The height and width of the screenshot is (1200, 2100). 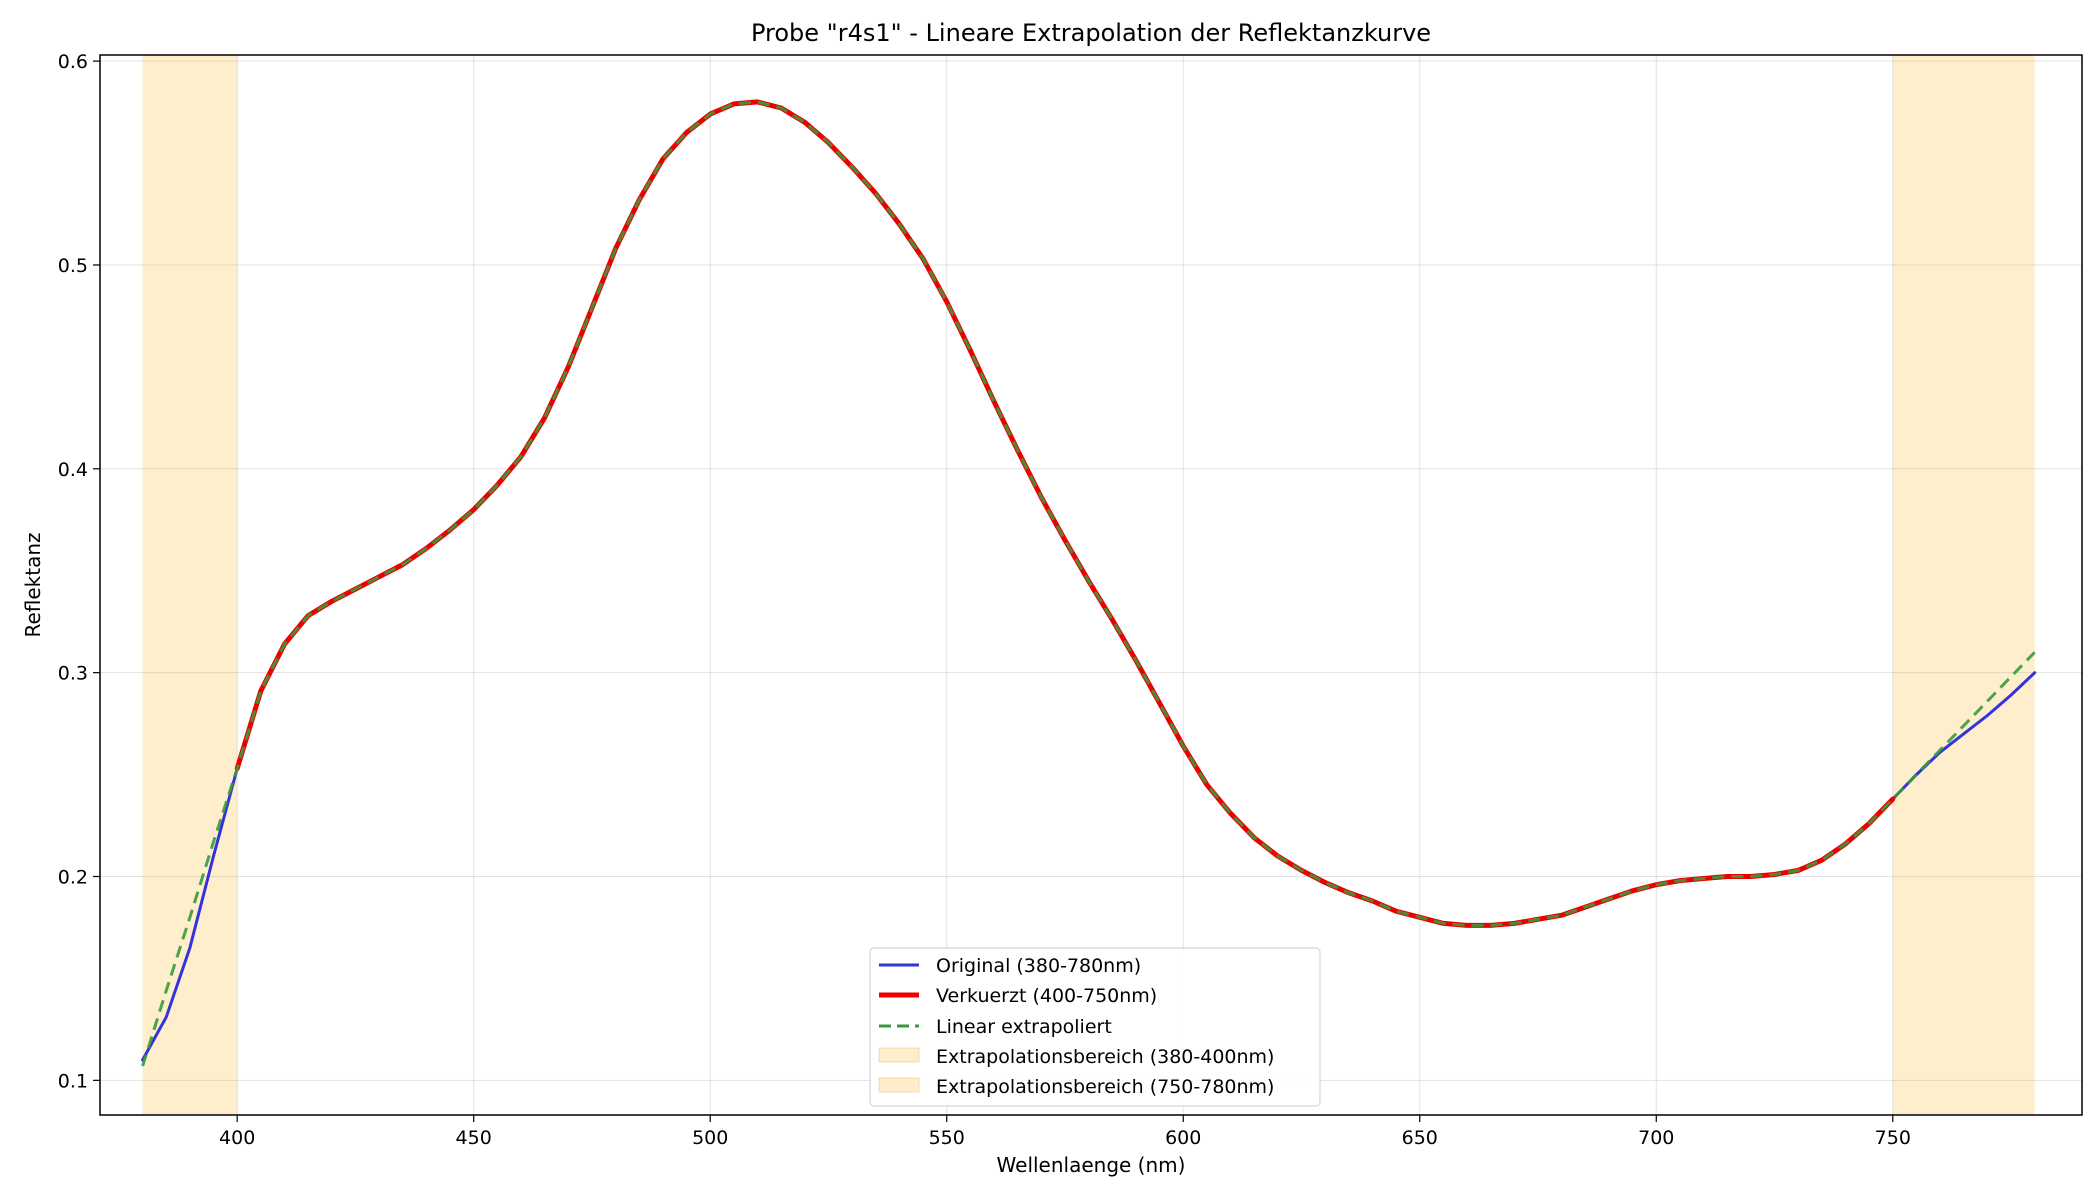 I want to click on legend-label-region-right: Extrapolationsbereich (750-780nm), so click(x=1105, y=1087).